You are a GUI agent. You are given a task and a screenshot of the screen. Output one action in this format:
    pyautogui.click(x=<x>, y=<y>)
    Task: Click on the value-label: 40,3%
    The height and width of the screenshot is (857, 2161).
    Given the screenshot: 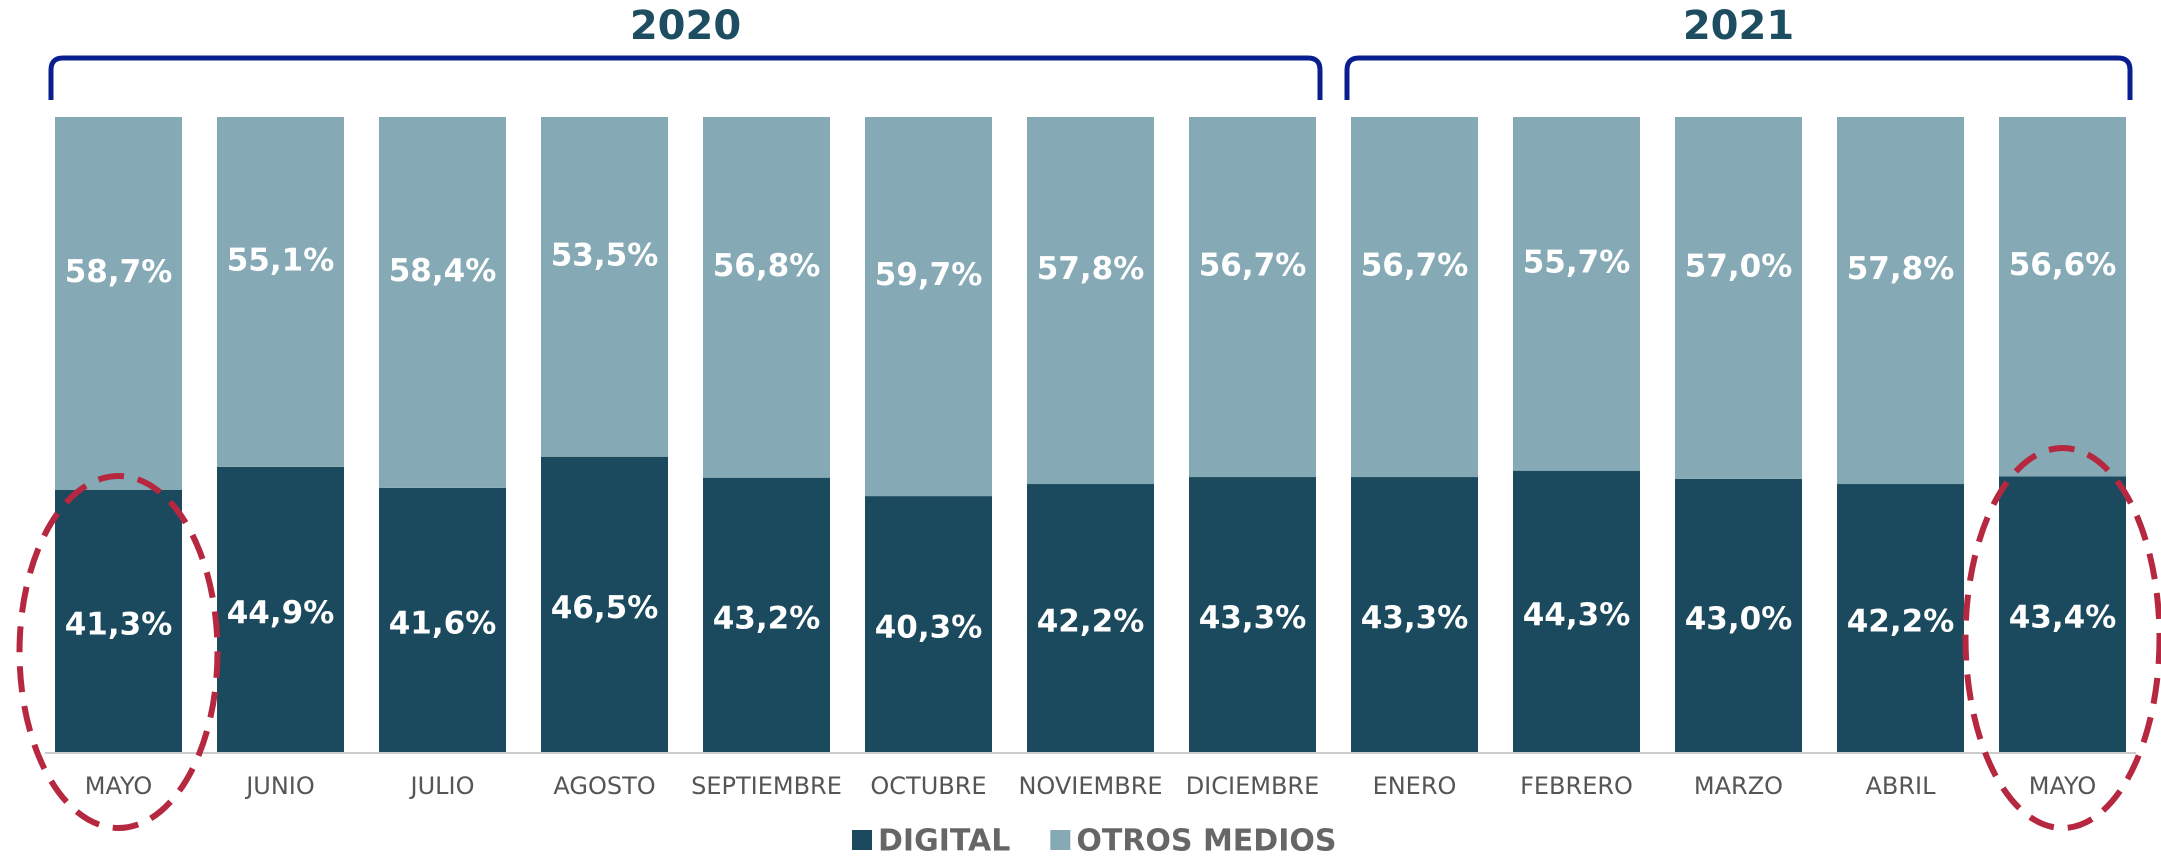 What is the action you would take?
    pyautogui.click(x=929, y=628)
    